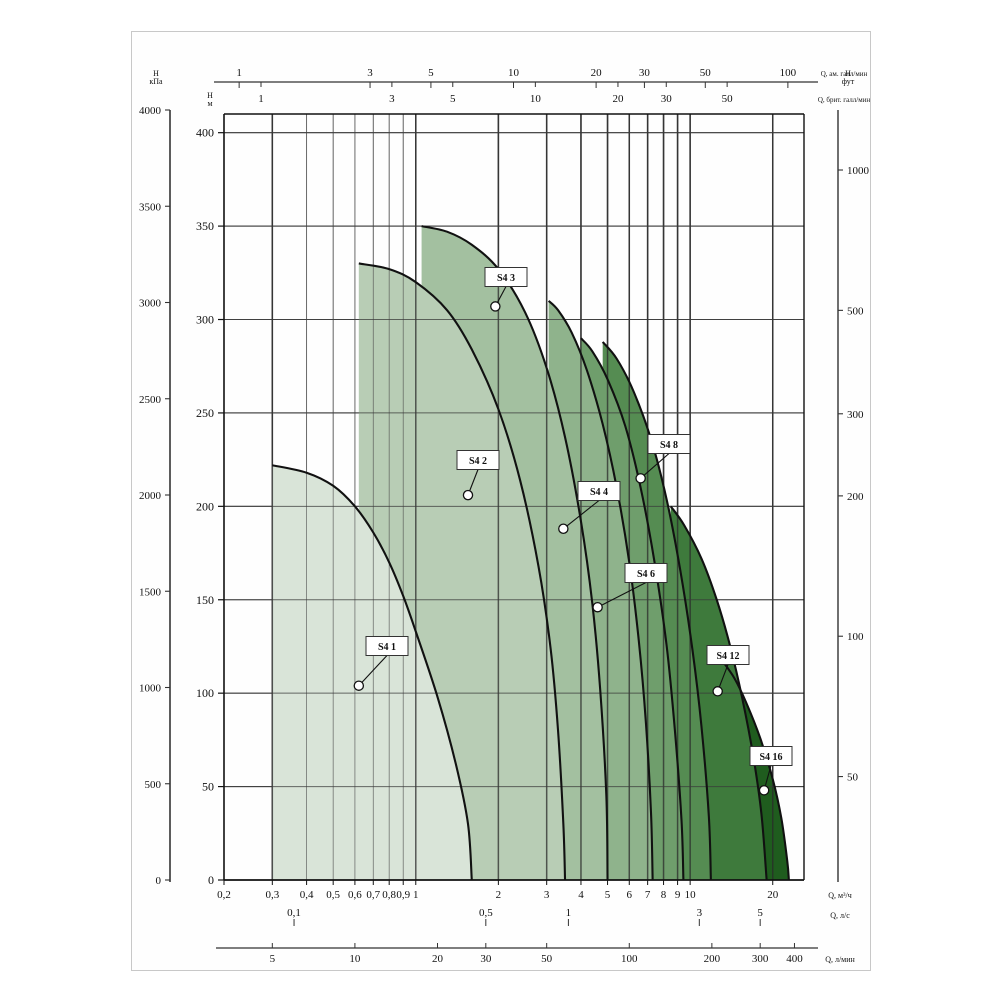 This screenshot has width=1000, height=1000. I want to click on tick-label-y-m: 0, so click(211, 880).